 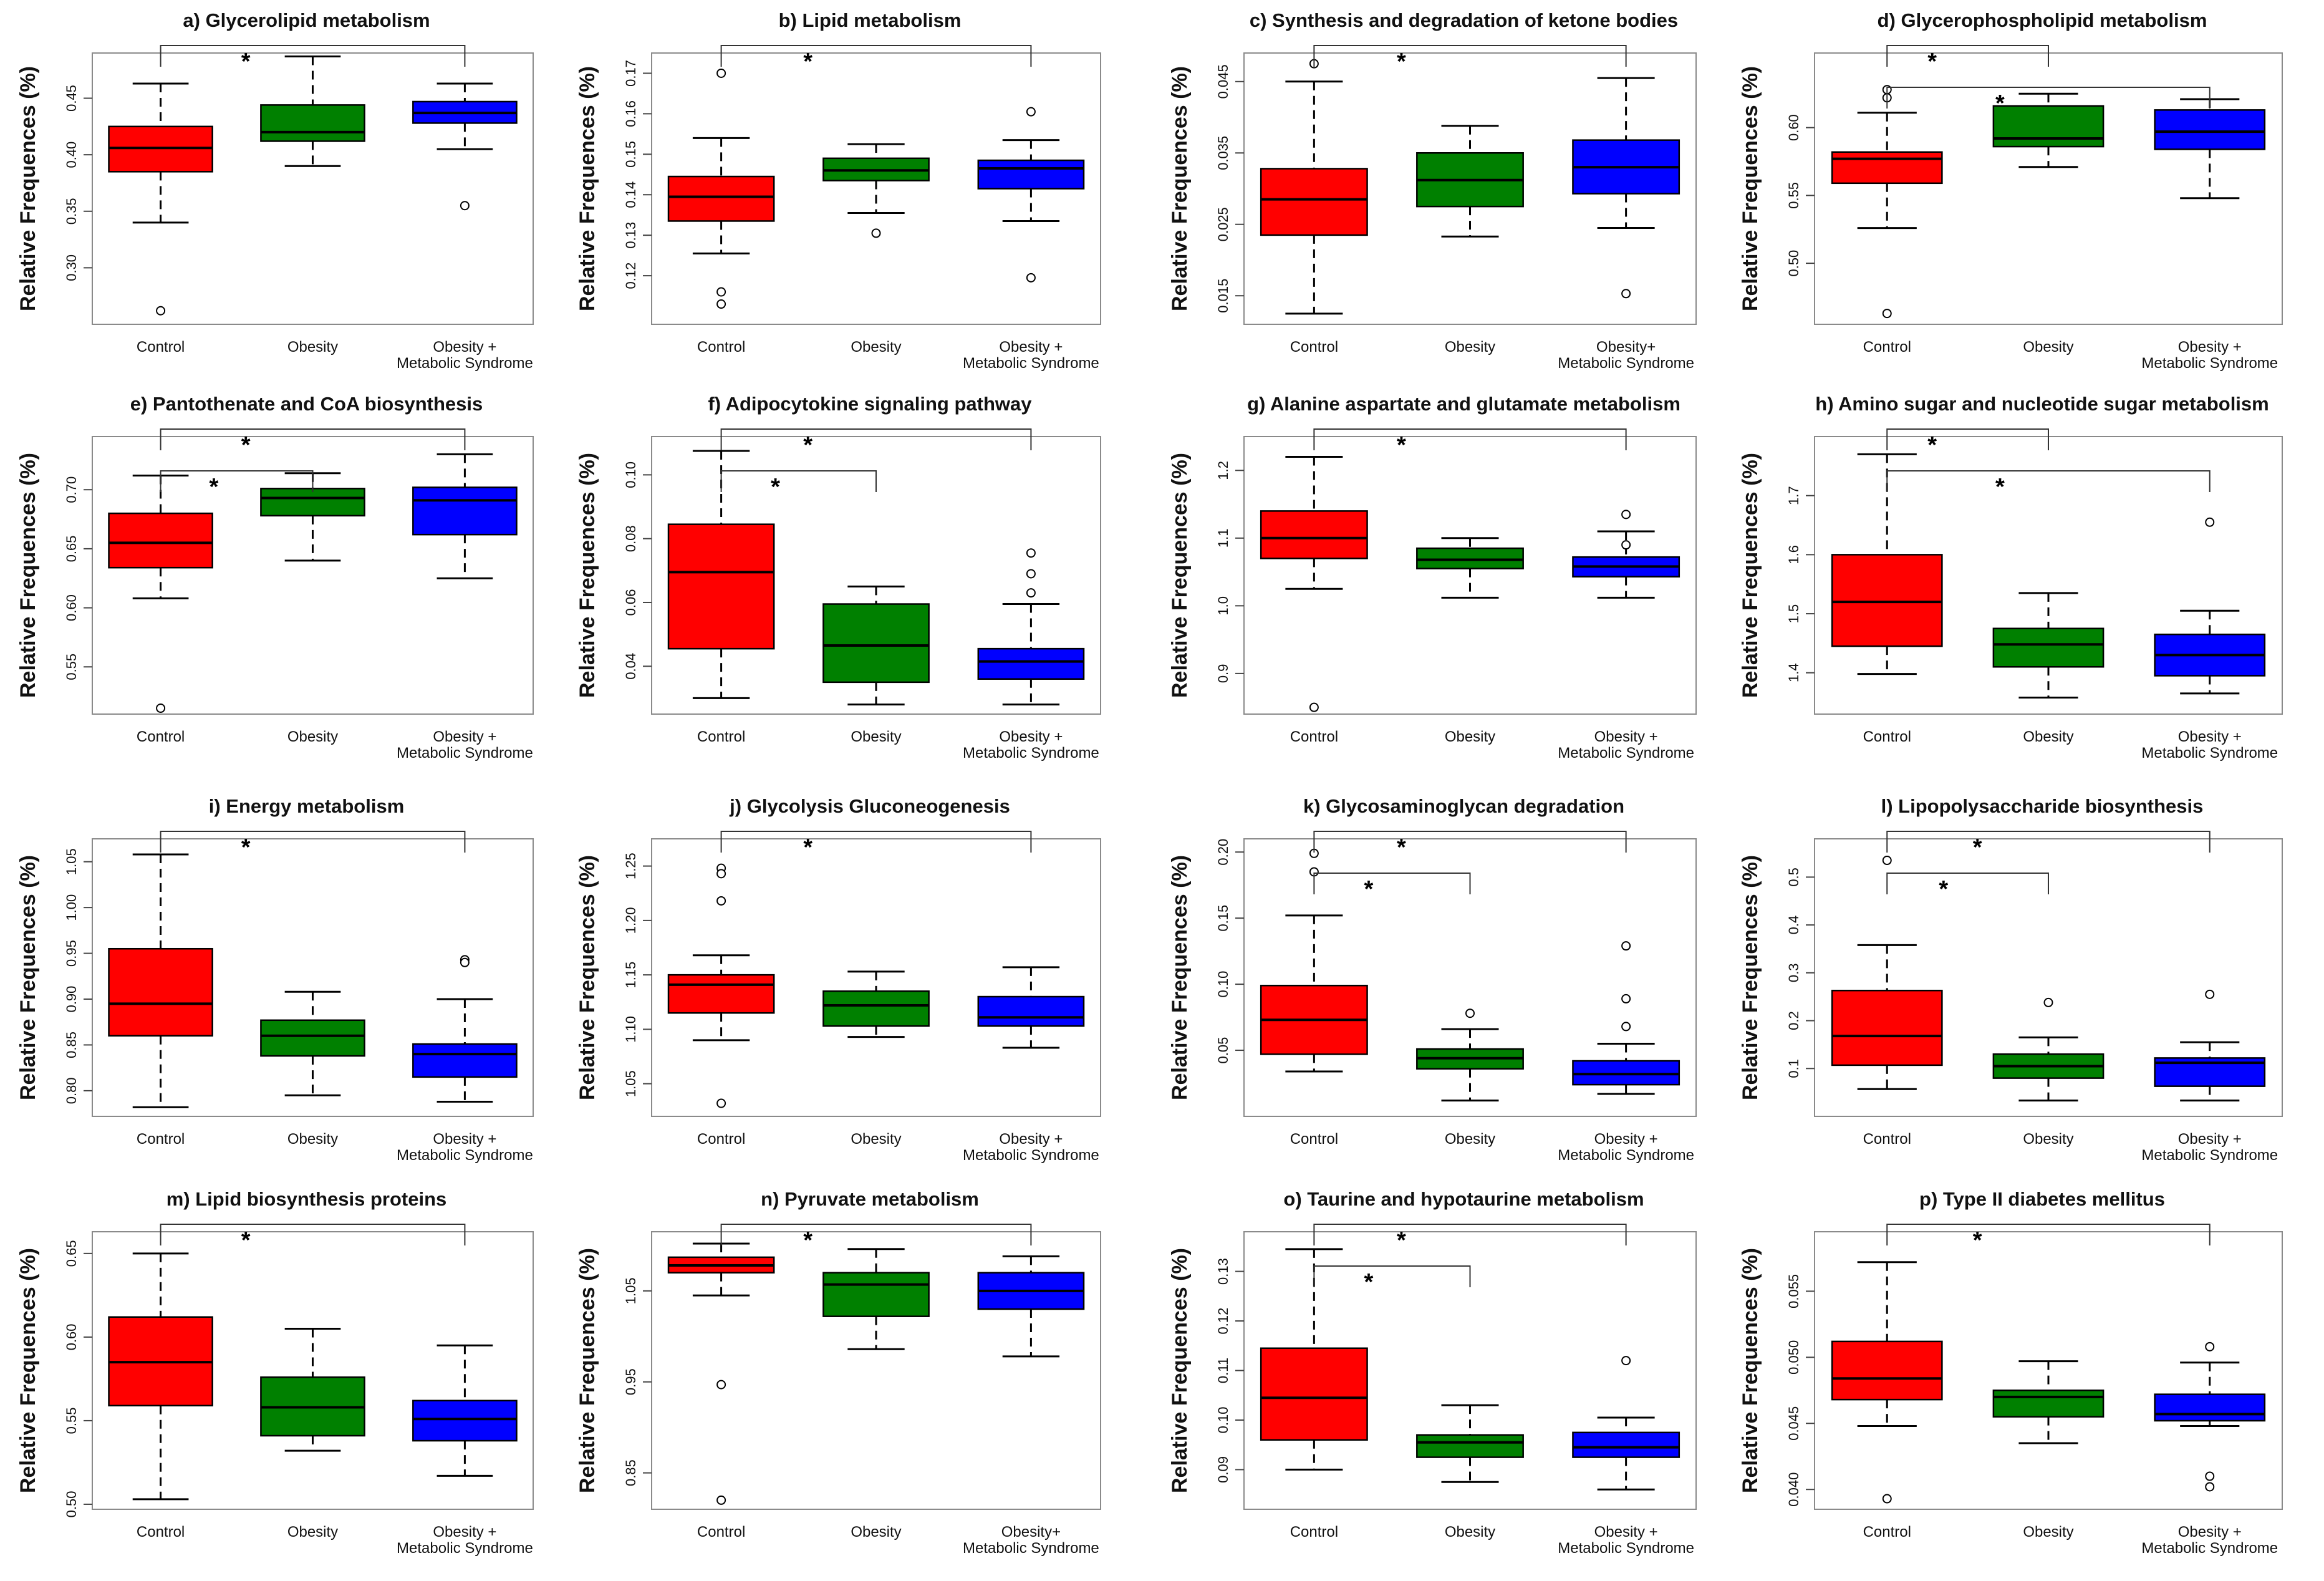 What do you see at coordinates (71, 908) in the screenshot?
I see `y-tick-label: 1.00` at bounding box center [71, 908].